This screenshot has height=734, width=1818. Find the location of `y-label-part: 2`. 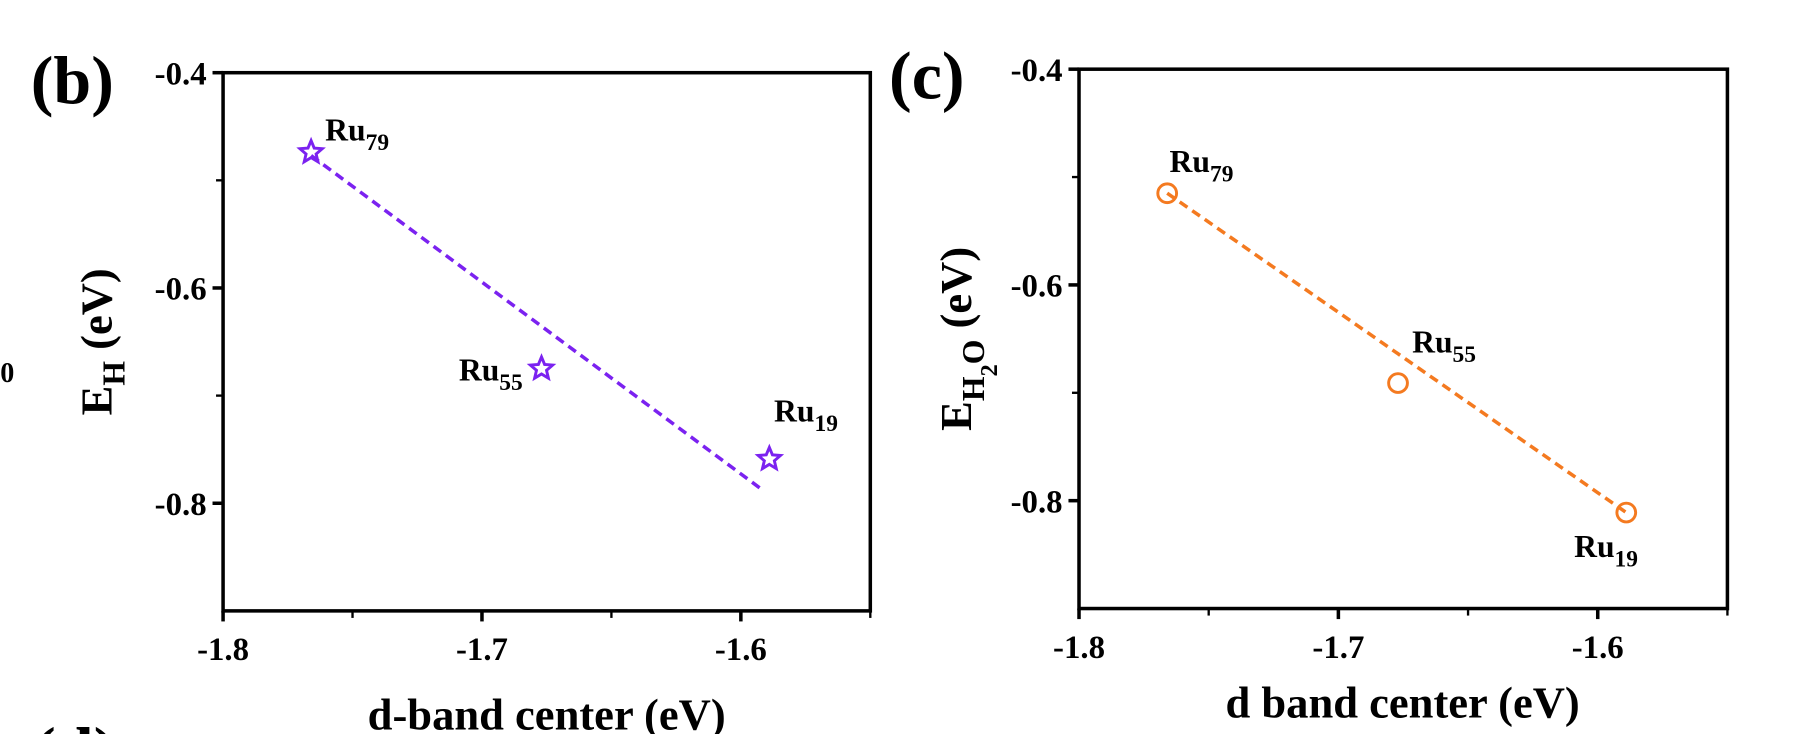

y-label-part: 2 is located at coordinates (989, 370).